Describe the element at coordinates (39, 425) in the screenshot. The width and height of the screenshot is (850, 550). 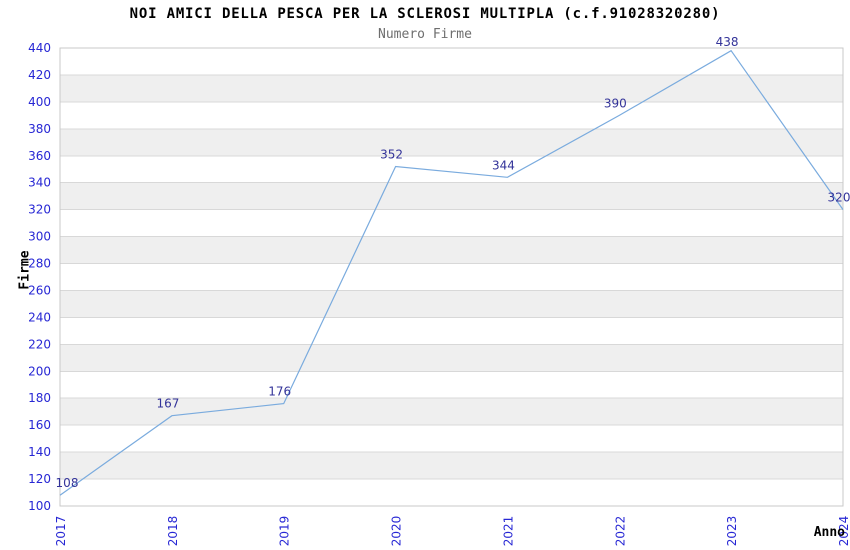
I see `y-tick-label: 160` at that location.